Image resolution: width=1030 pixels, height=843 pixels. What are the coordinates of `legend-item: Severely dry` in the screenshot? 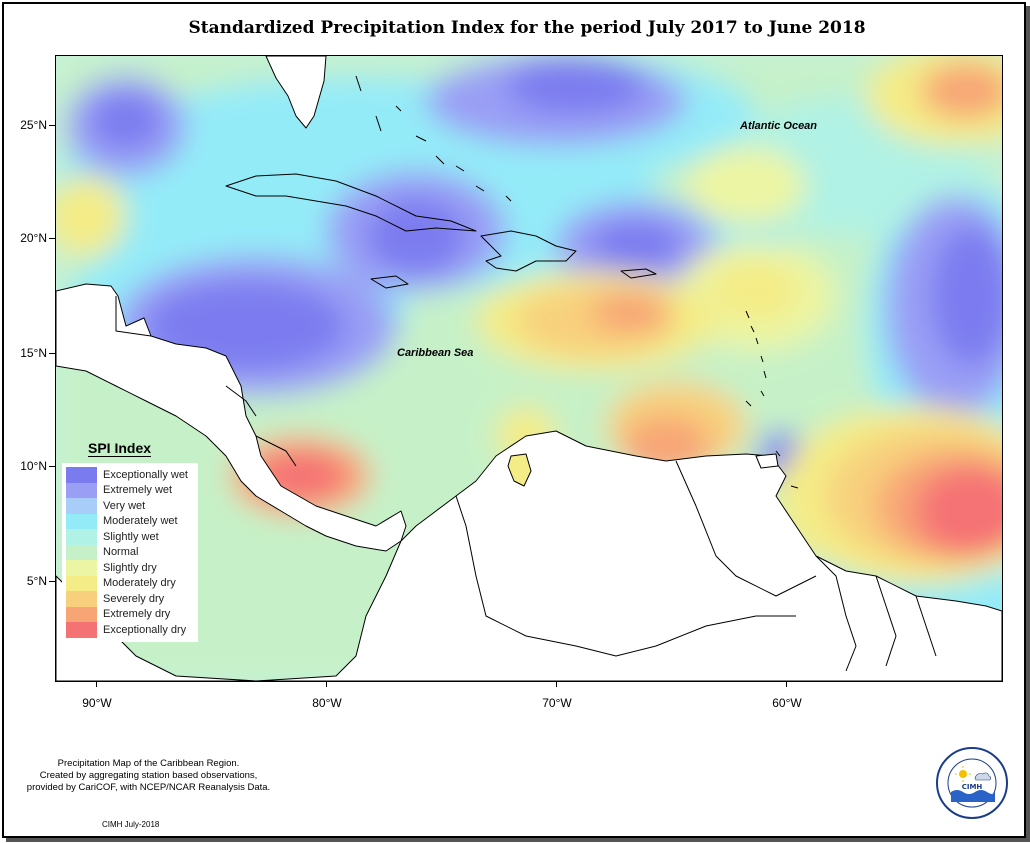 It's located at (132, 599).